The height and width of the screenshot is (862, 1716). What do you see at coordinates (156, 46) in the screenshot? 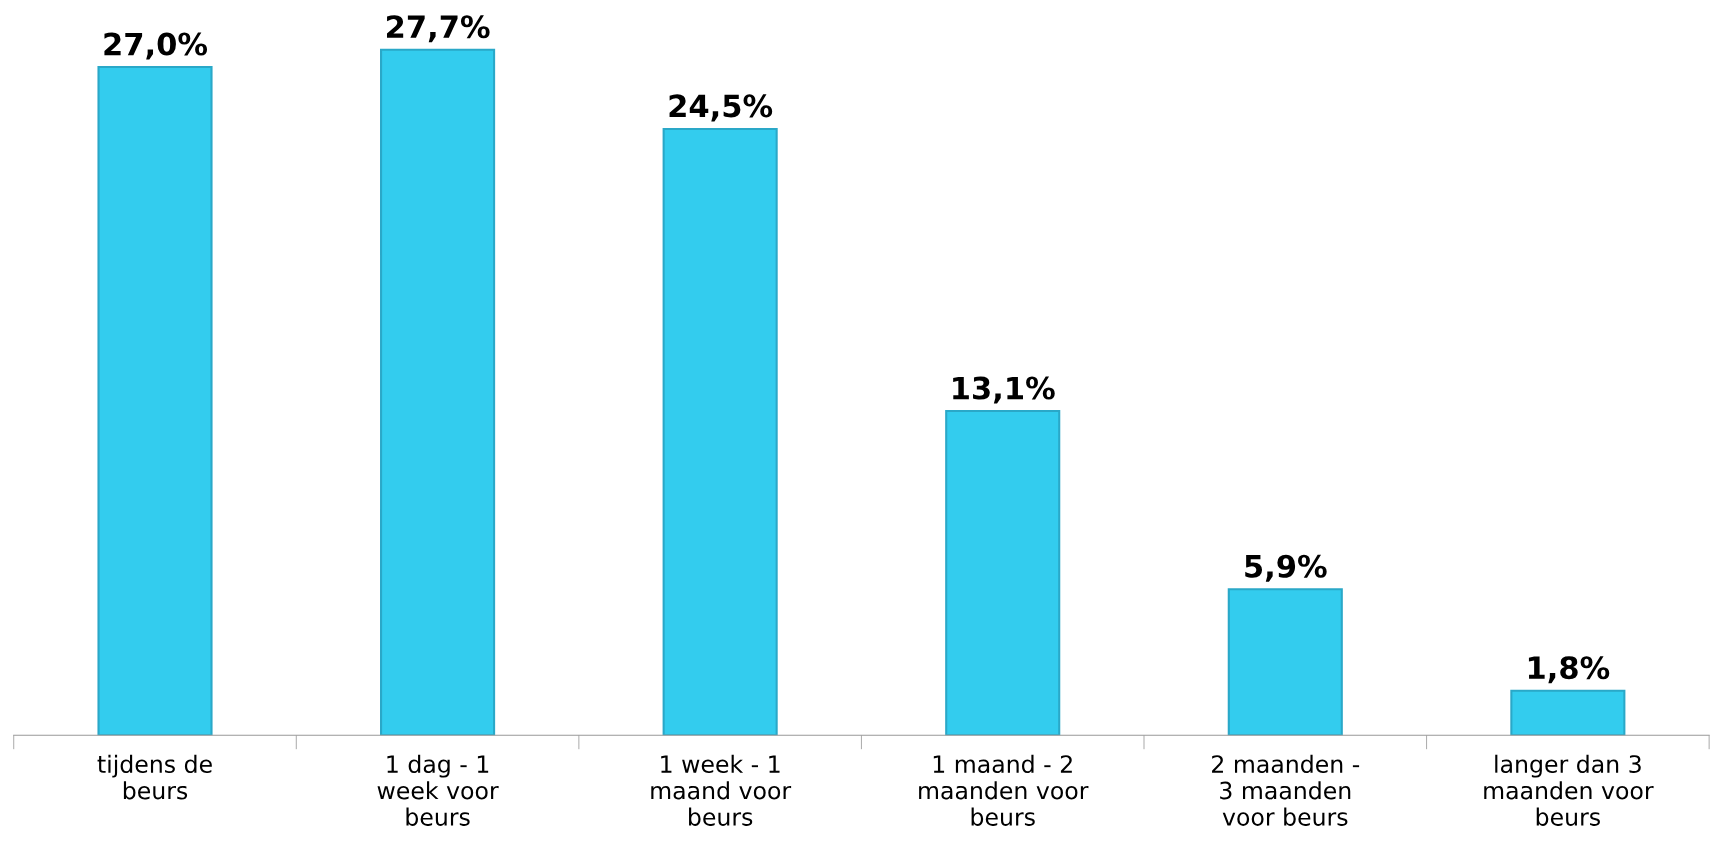
I see `data-label: 27,0%` at bounding box center [156, 46].